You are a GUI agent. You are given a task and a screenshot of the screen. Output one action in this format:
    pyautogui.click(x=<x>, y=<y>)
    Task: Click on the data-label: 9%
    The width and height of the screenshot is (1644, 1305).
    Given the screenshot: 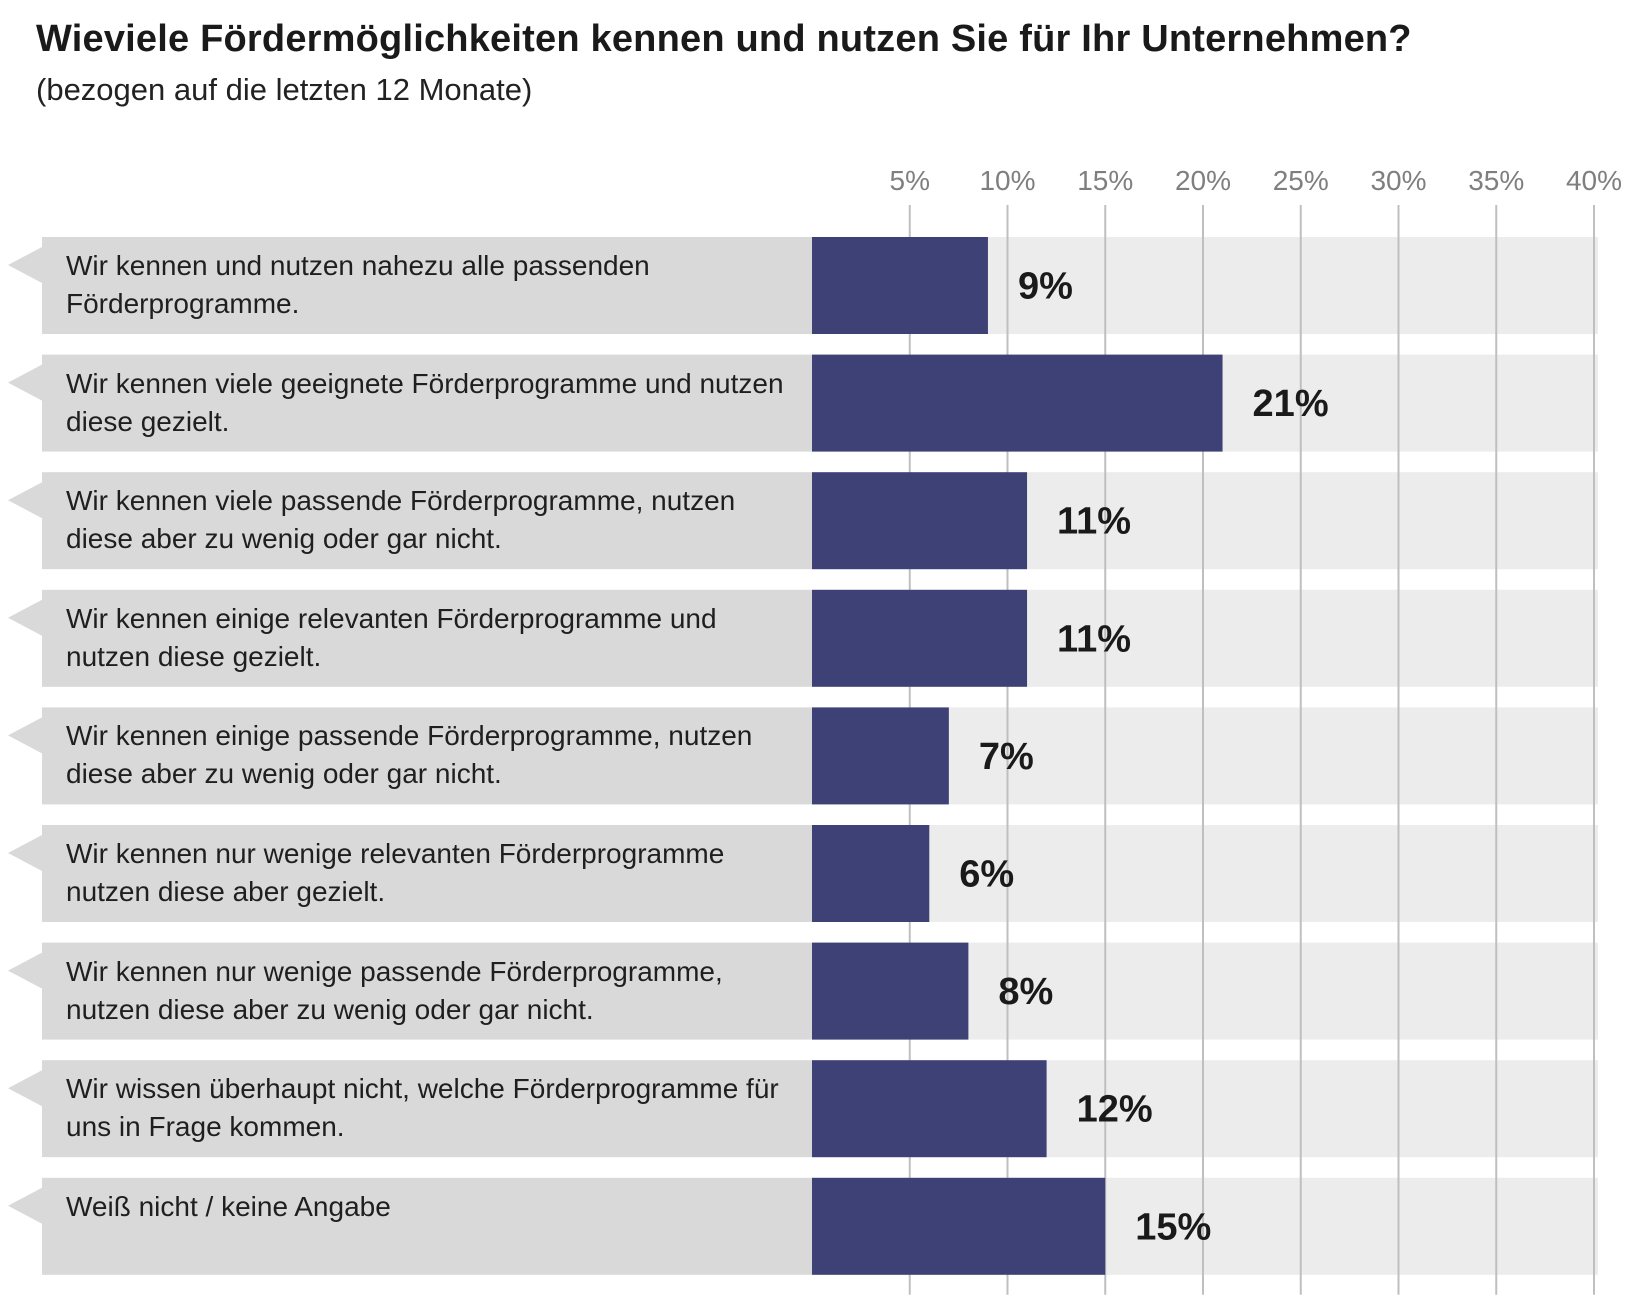 What is the action you would take?
    pyautogui.click(x=1045, y=287)
    